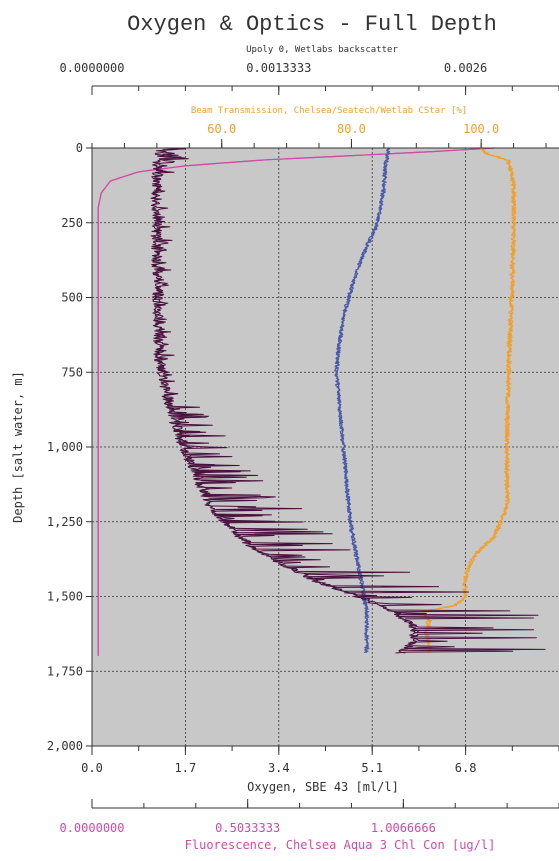  Describe the element at coordinates (481, 129) in the screenshot. I see `tick-label: 100.0` at that location.